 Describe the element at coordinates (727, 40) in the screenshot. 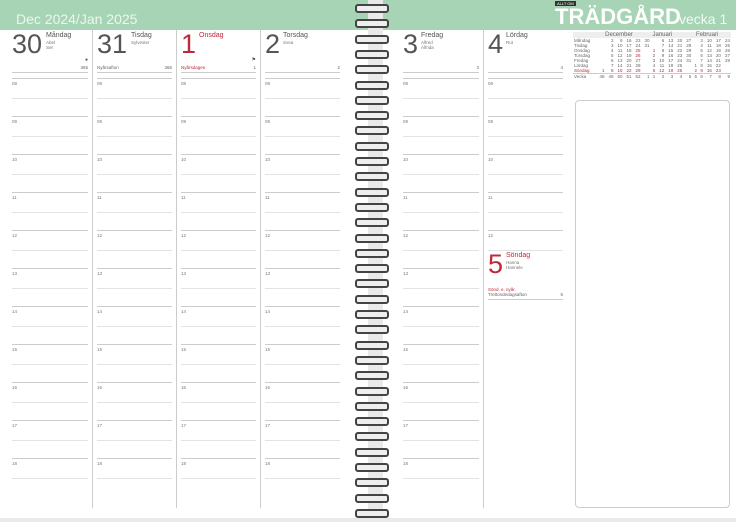

I see `calendar-date: 24` at that location.